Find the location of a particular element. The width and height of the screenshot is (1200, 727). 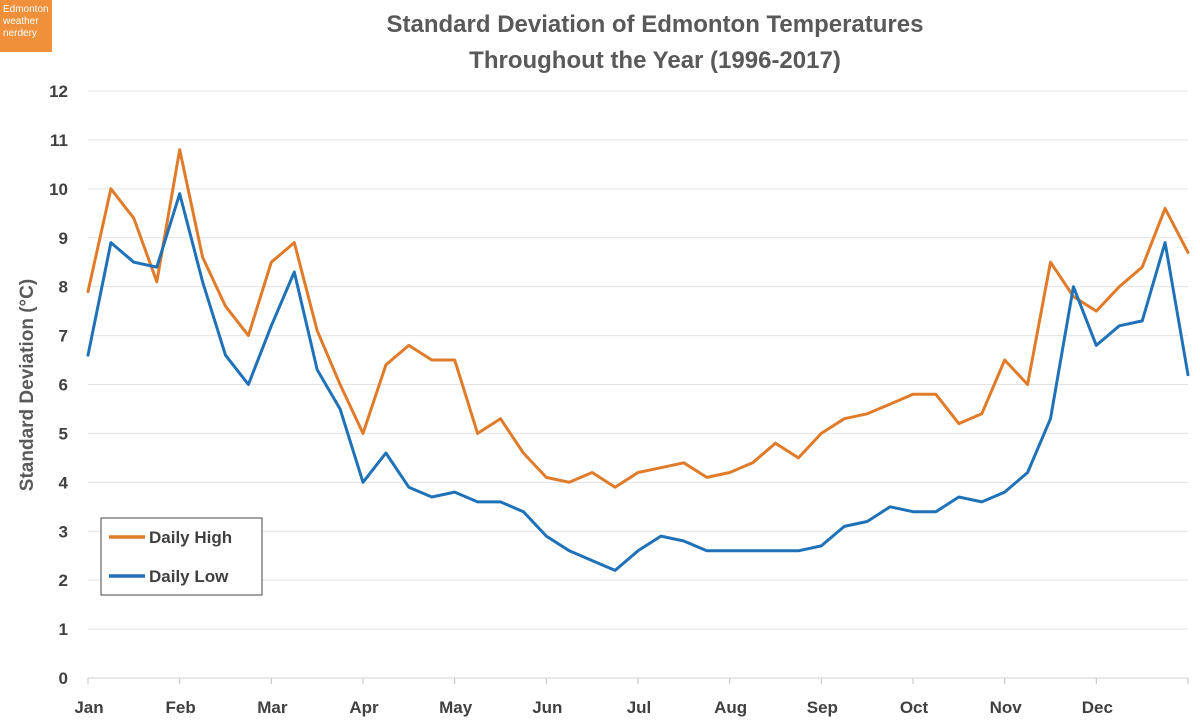

y-tick-label: 11 is located at coordinates (59, 140).